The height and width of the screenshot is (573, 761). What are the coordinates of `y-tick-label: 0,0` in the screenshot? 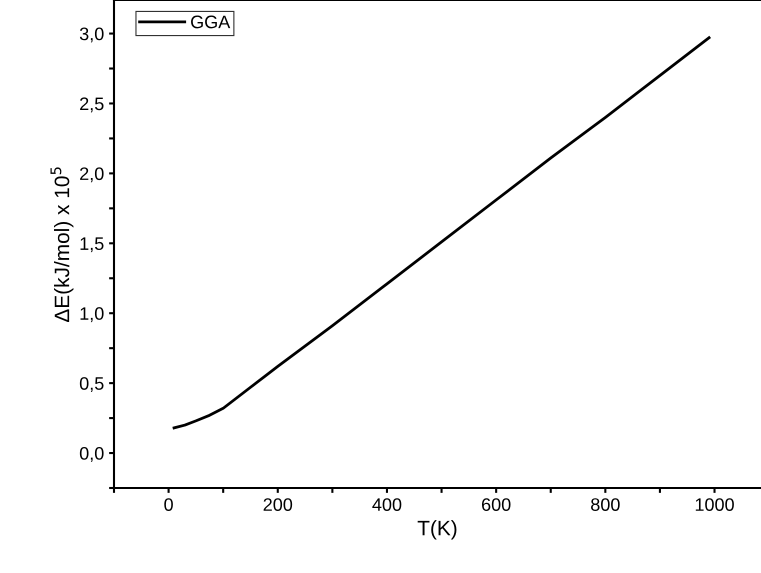 It's located at (92, 454).